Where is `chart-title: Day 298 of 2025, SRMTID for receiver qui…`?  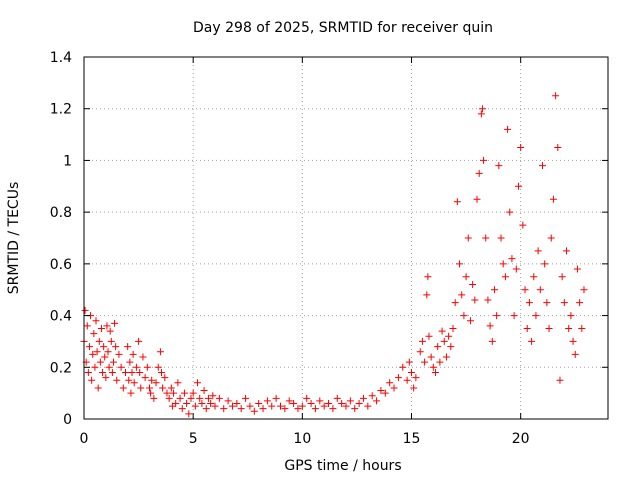
chart-title: Day 298 of 2025, SRMTID for receiver qui… is located at coordinates (343, 28).